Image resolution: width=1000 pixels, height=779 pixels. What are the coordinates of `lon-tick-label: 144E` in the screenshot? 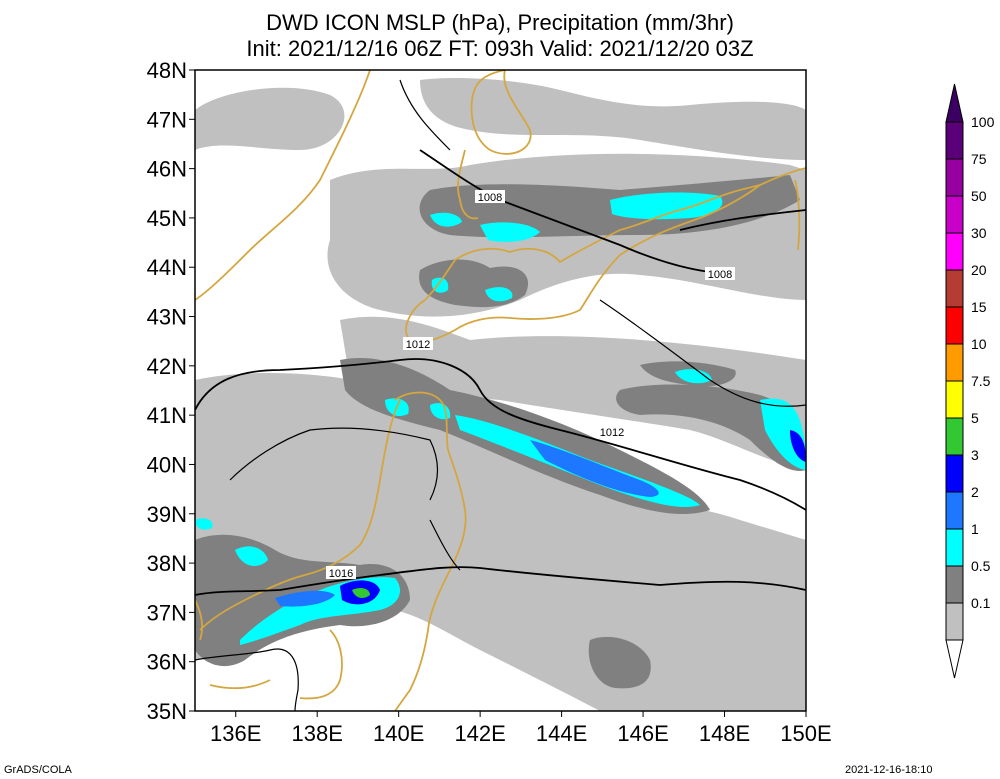 It's located at (561, 733).